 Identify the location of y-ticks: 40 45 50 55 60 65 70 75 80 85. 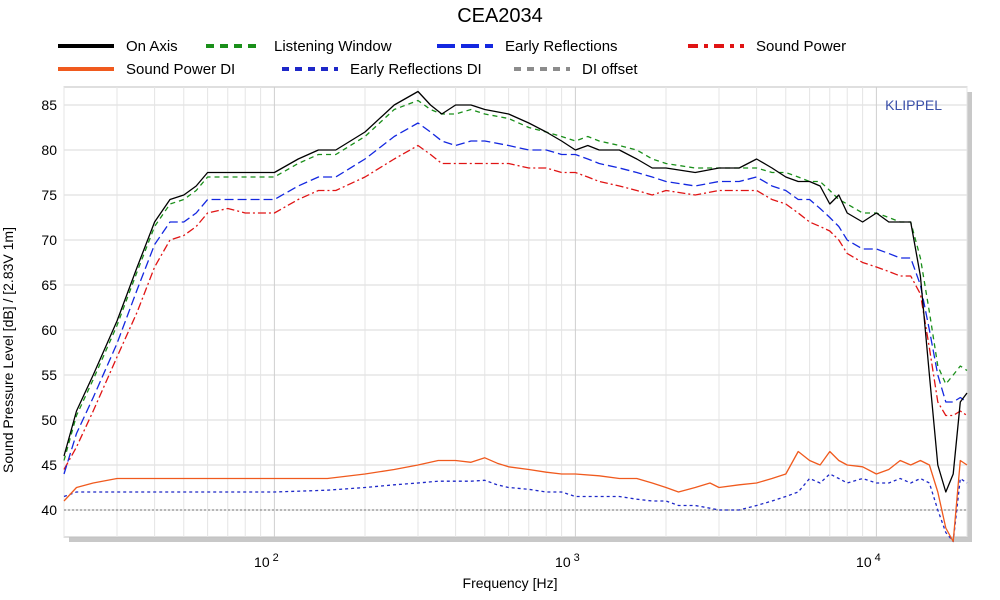
(49, 307).